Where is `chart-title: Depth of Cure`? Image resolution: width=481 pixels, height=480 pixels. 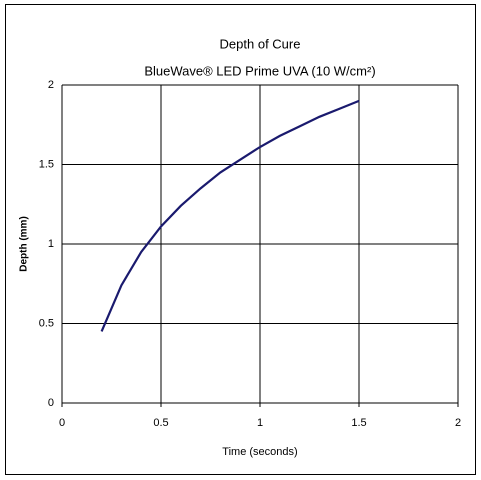
chart-title: Depth of Cure is located at coordinates (260, 43).